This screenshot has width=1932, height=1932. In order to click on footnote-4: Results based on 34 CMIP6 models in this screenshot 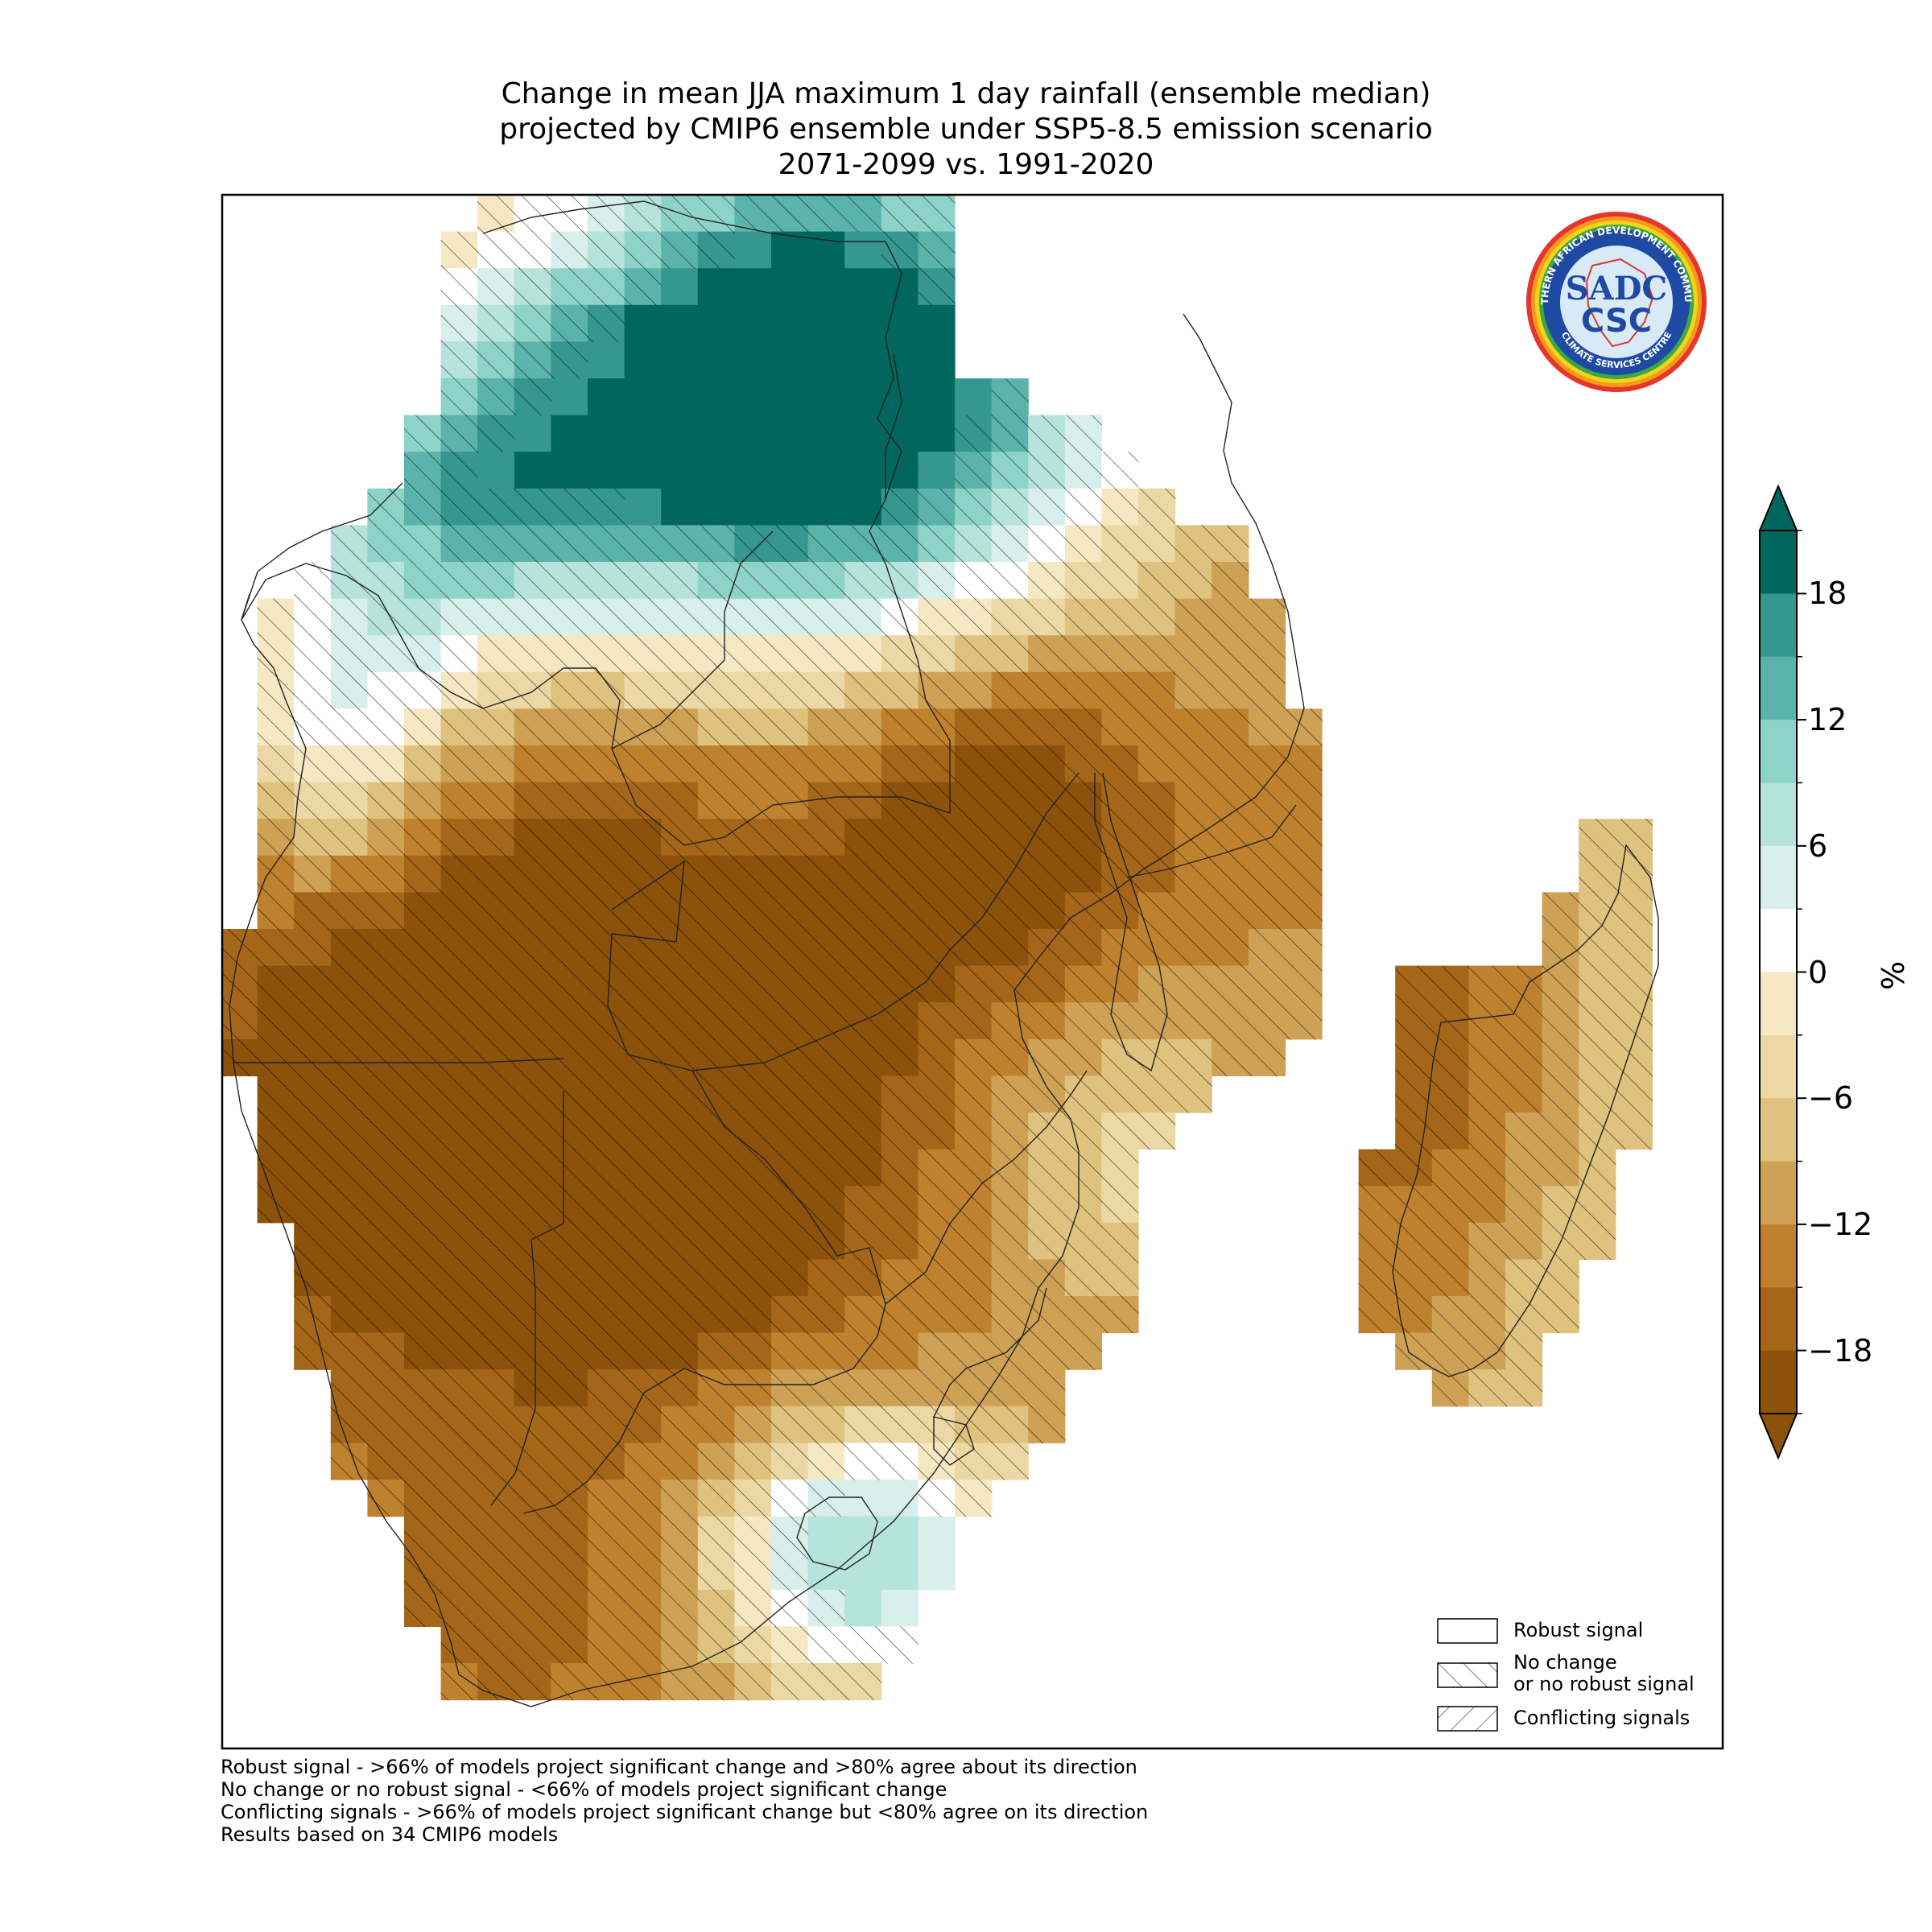, I will do `click(390, 1834)`.